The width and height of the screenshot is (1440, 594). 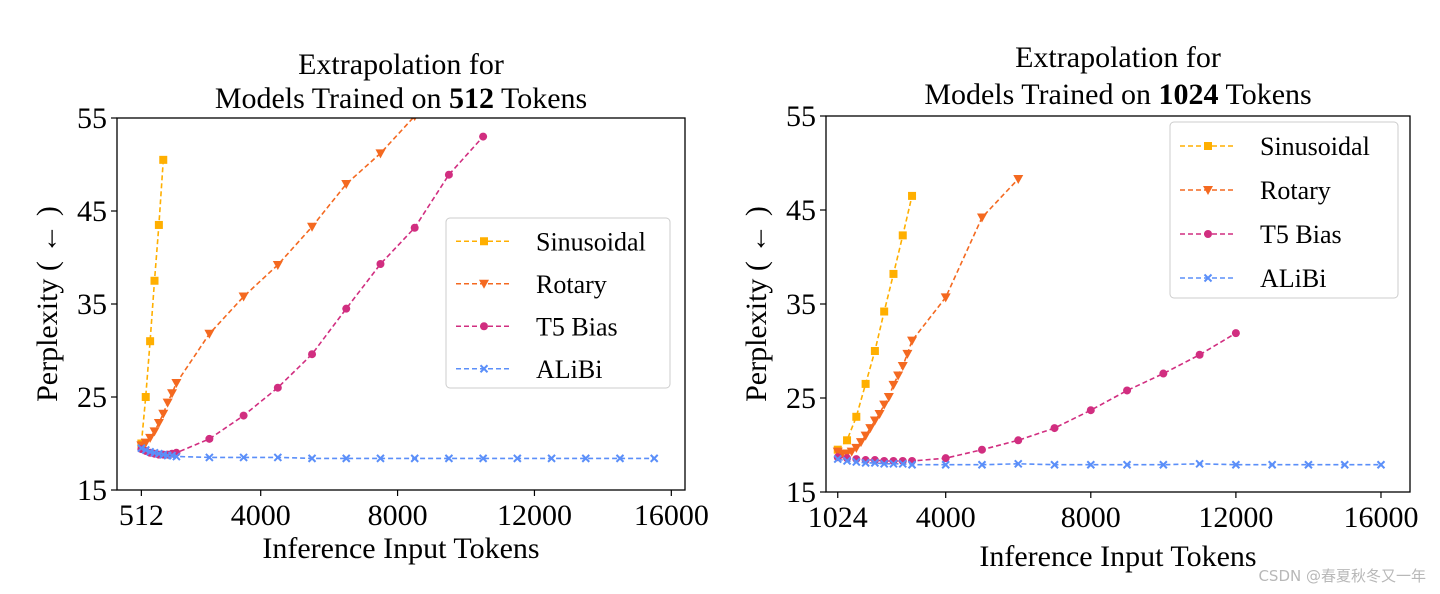 I want to click on legend-marker-t5-bias, so click(x=484, y=326).